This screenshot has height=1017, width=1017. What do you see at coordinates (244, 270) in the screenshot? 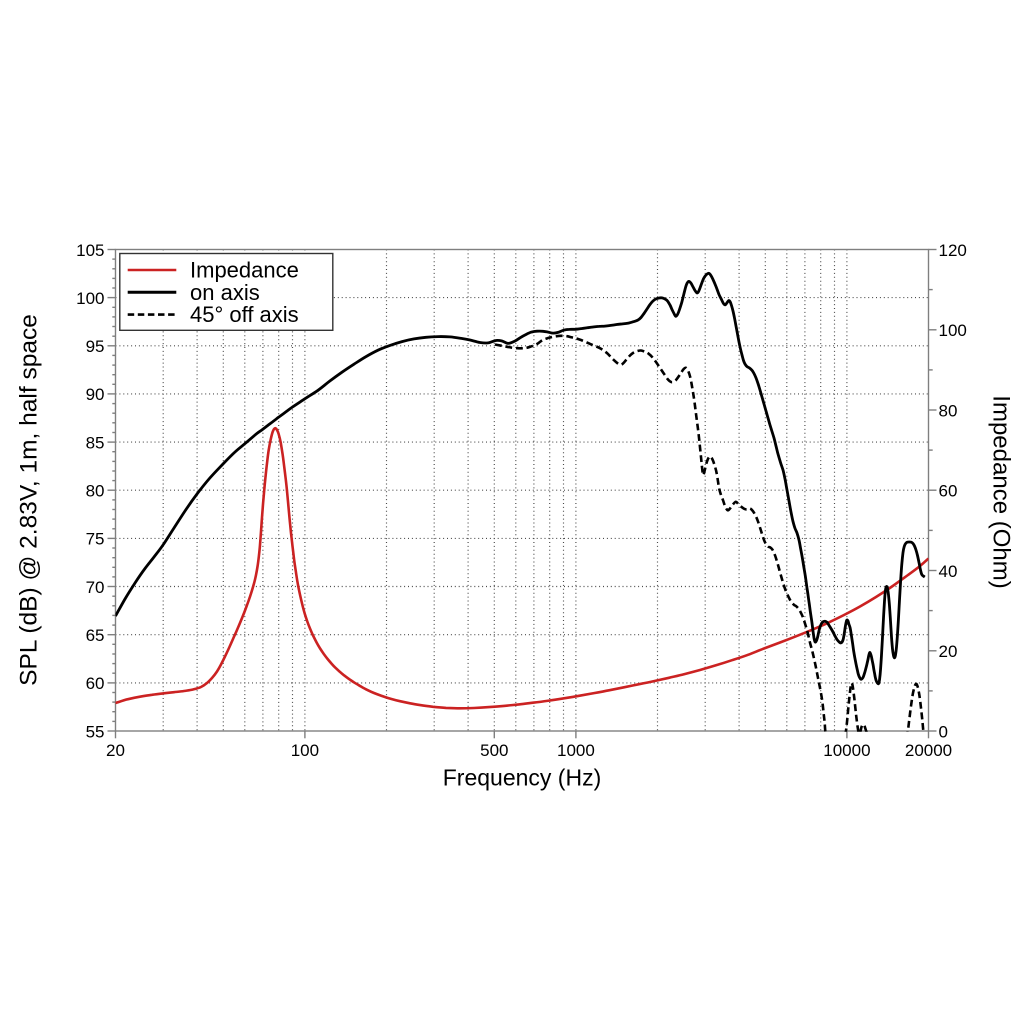
I see `svg-text: Impedance` at bounding box center [244, 270].